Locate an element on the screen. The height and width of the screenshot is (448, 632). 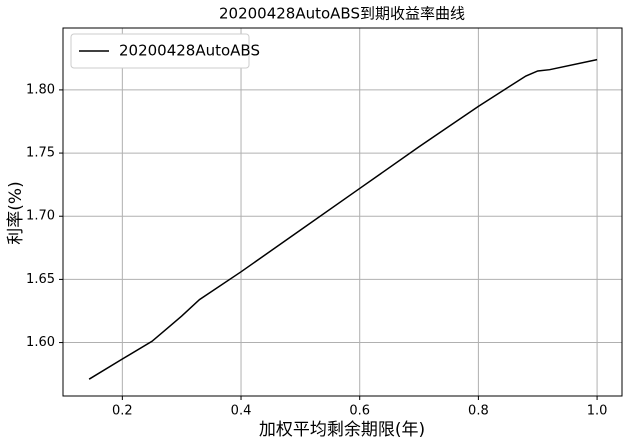
chart-title: 20200428AutoABS到期收益率曲线 is located at coordinates (342, 14).